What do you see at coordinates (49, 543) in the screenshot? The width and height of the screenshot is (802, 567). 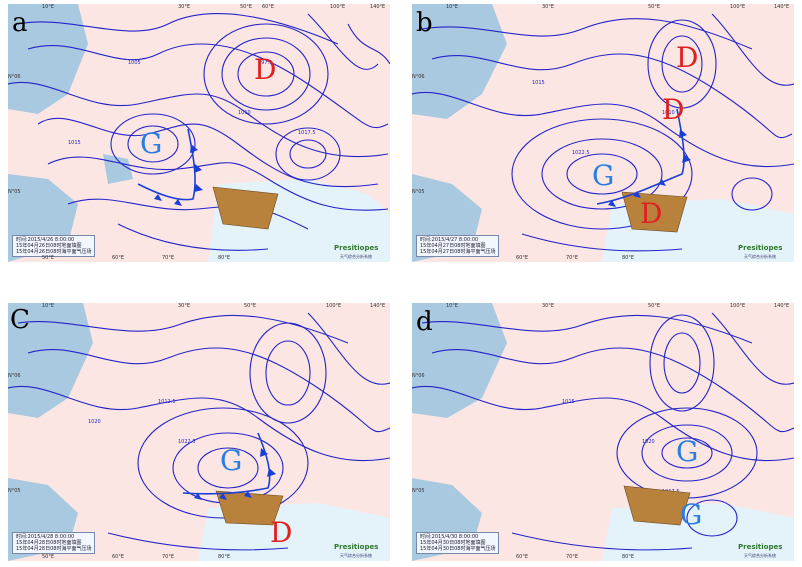 I see `legend-line: 15年04月28日08时地面填图` at bounding box center [49, 543].